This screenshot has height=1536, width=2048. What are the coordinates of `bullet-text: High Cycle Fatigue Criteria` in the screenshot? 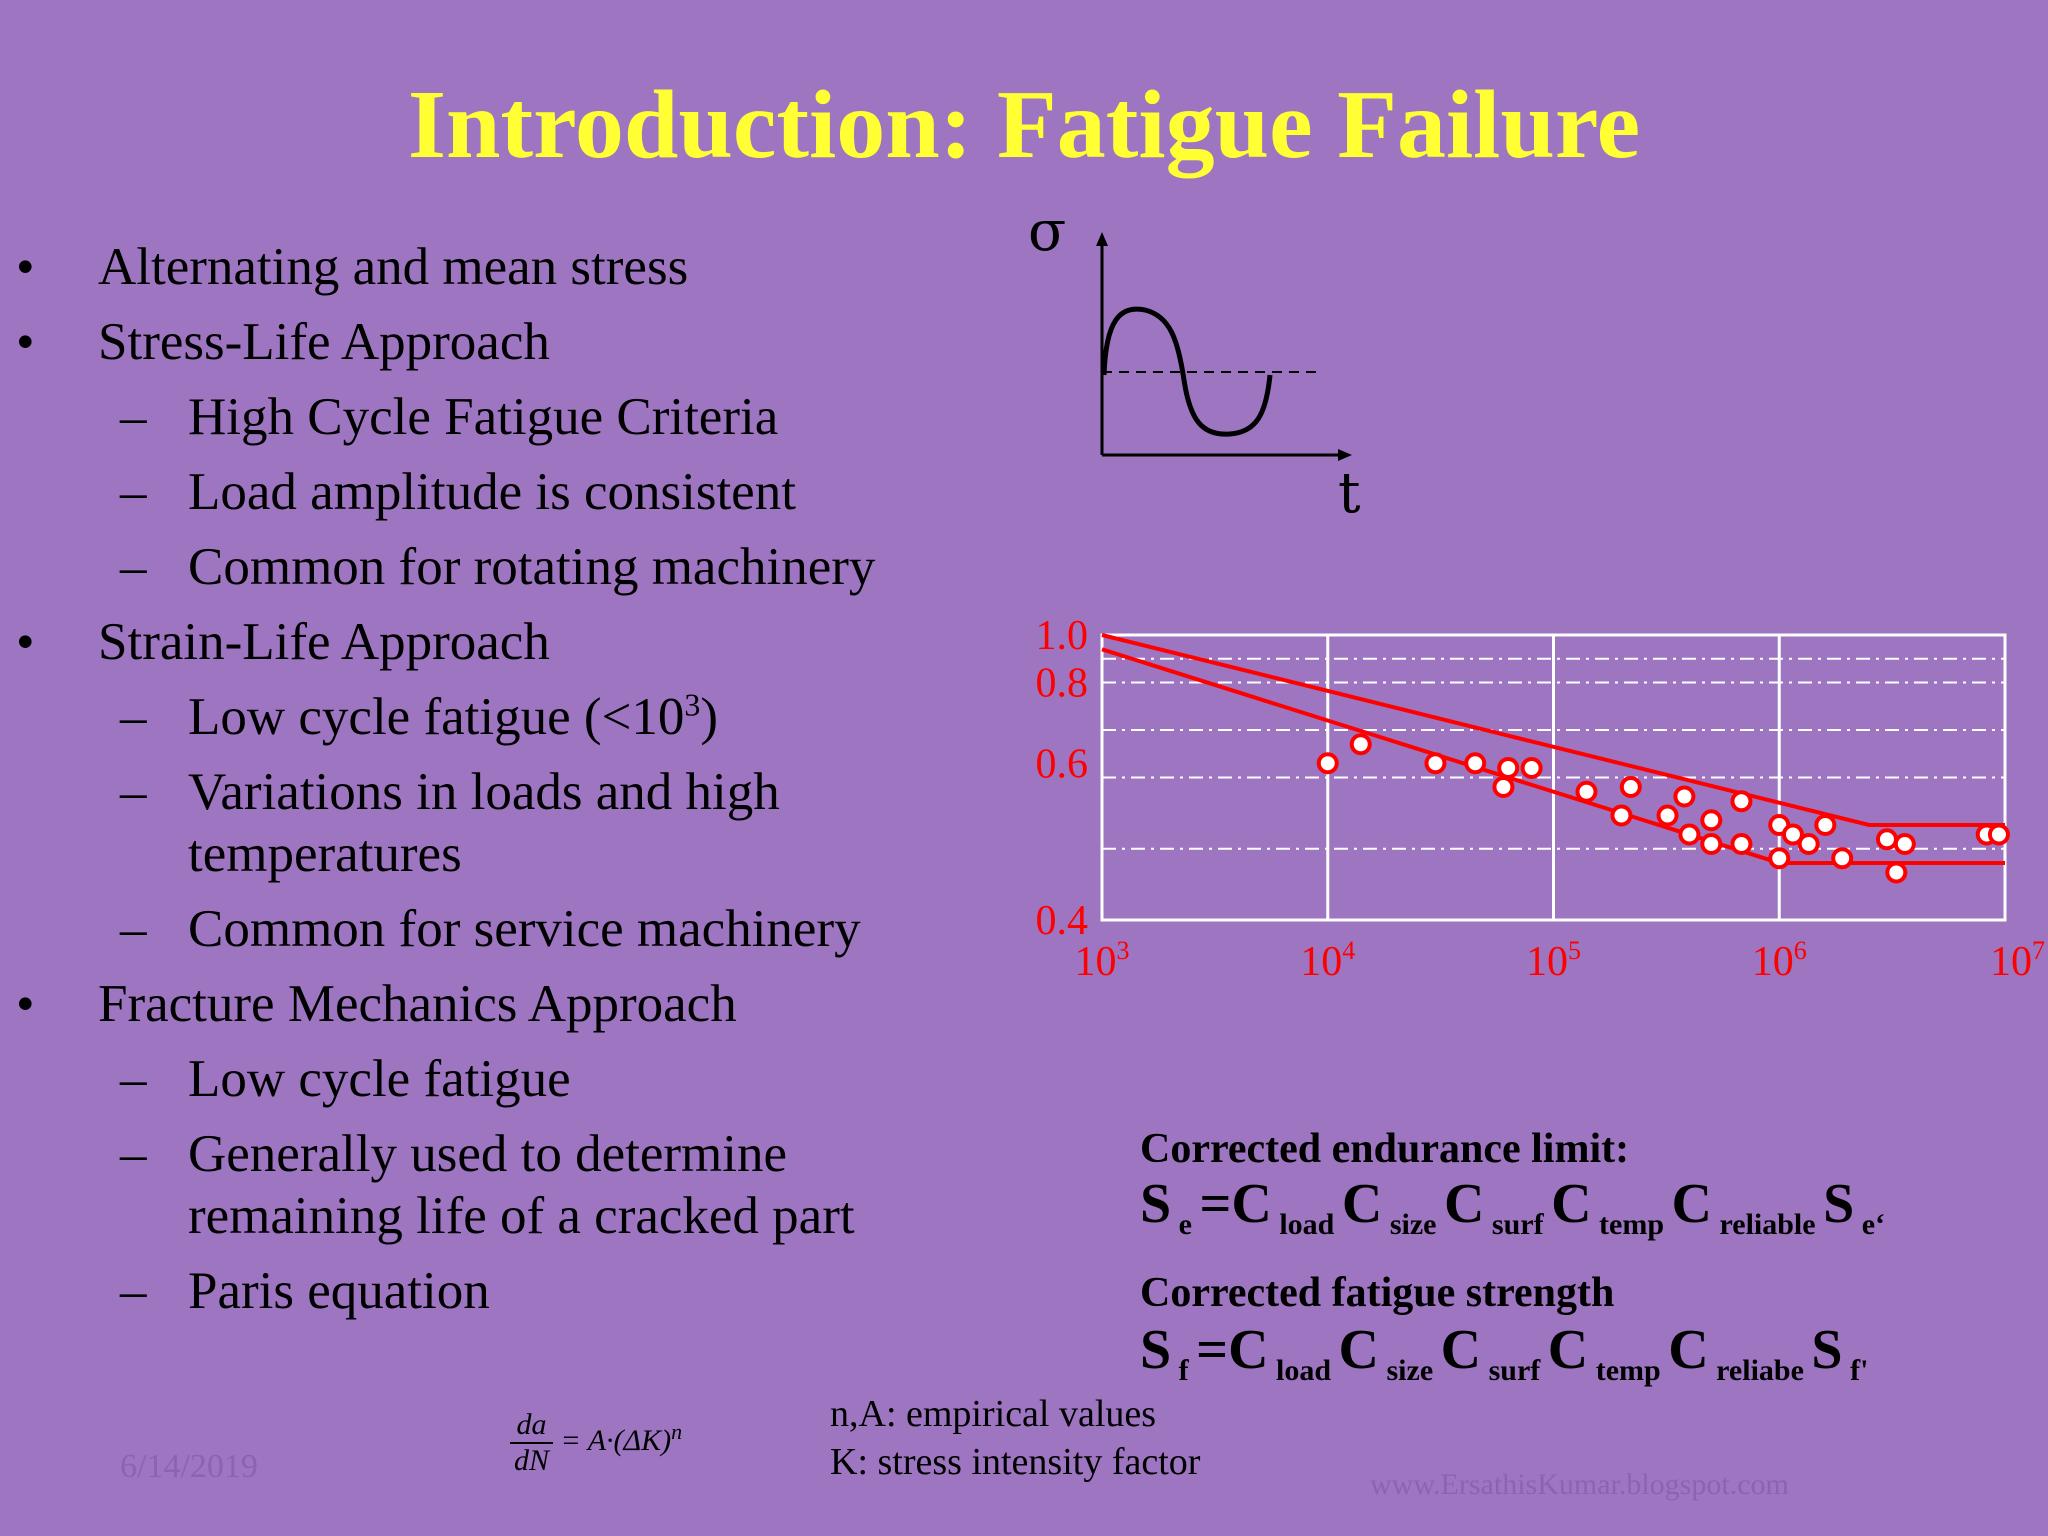 It's located at (483, 417).